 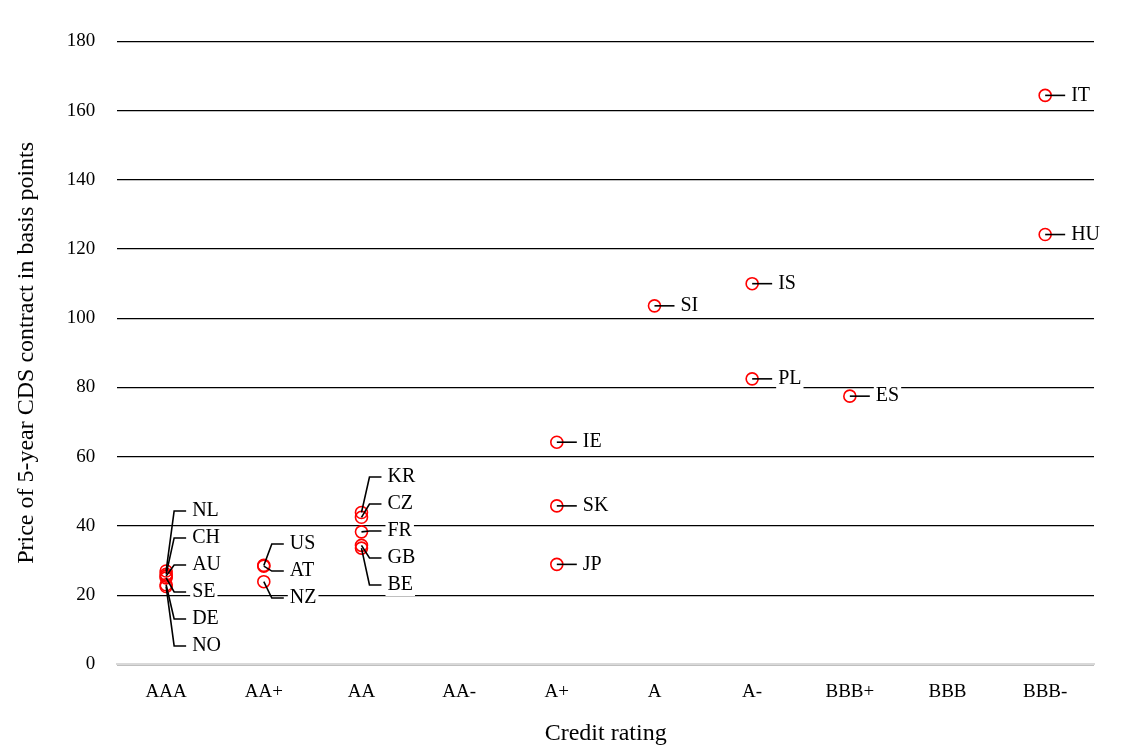 I want to click on annotation: AT, so click(x=302, y=569).